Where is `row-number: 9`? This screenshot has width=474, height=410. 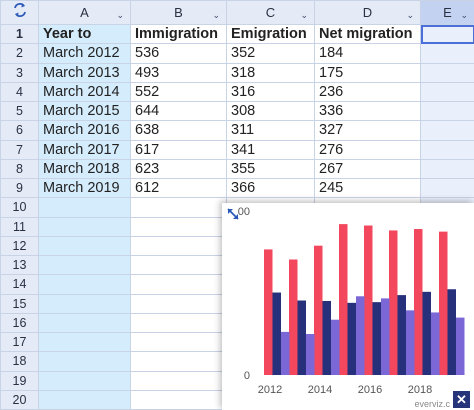 row-number: 9 is located at coordinates (19, 188).